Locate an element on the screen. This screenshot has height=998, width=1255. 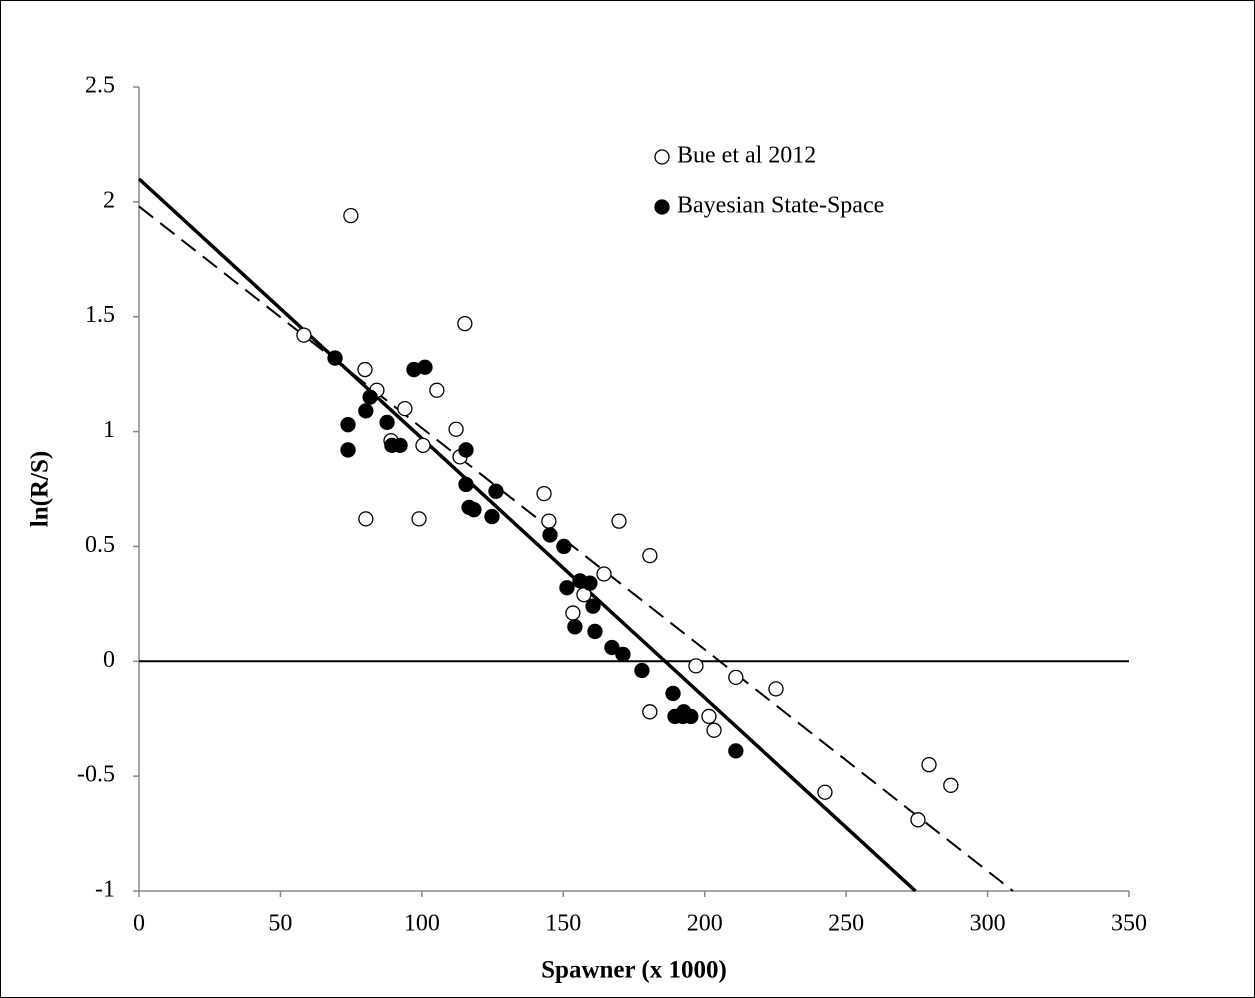
y-tick-label: 1 is located at coordinates (109, 430).